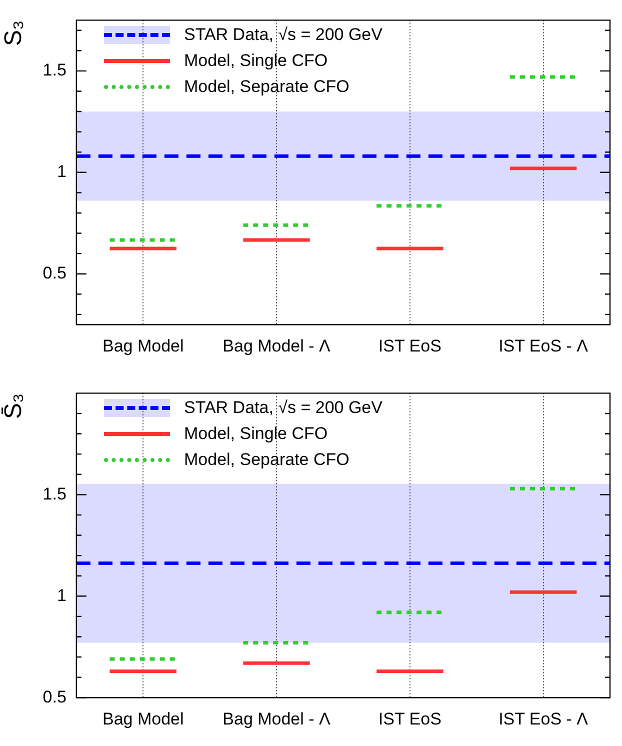 The image size is (622, 746). I want to click on y-axis-title: S₃, so click(14, 33).